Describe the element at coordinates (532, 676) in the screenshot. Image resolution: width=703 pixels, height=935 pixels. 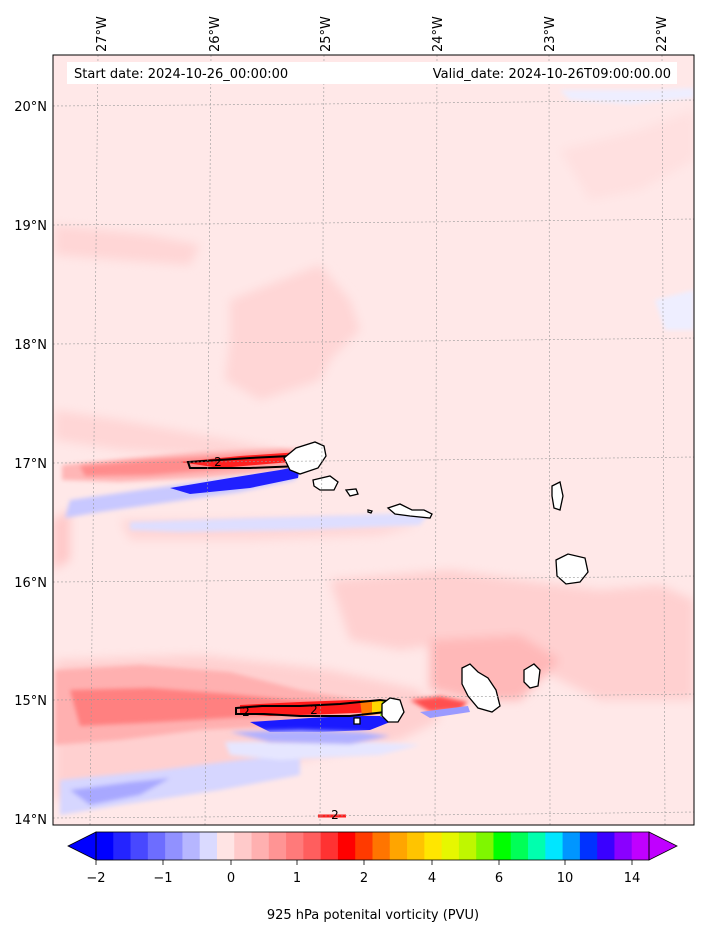
I see `island-maio` at that location.